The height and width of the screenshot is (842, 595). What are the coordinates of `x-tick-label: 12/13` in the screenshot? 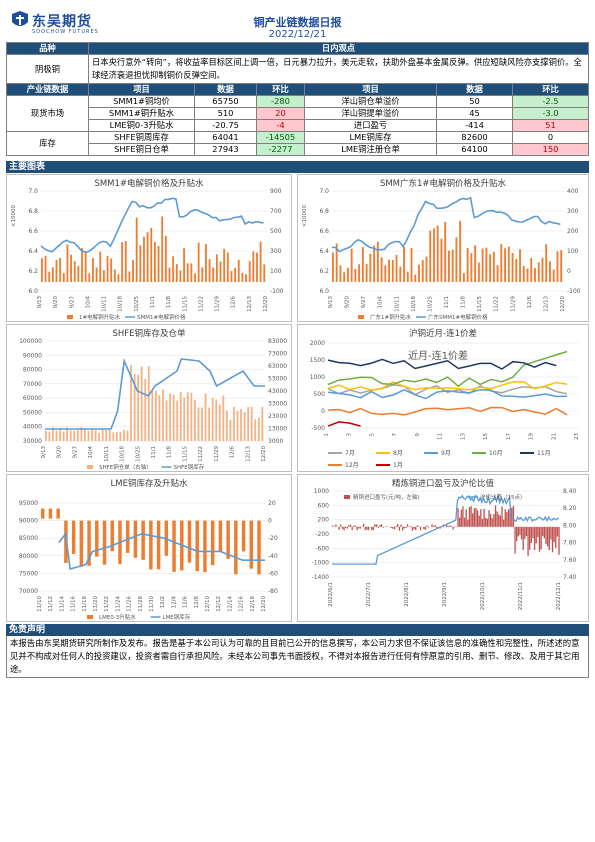 It's located at (248, 454).